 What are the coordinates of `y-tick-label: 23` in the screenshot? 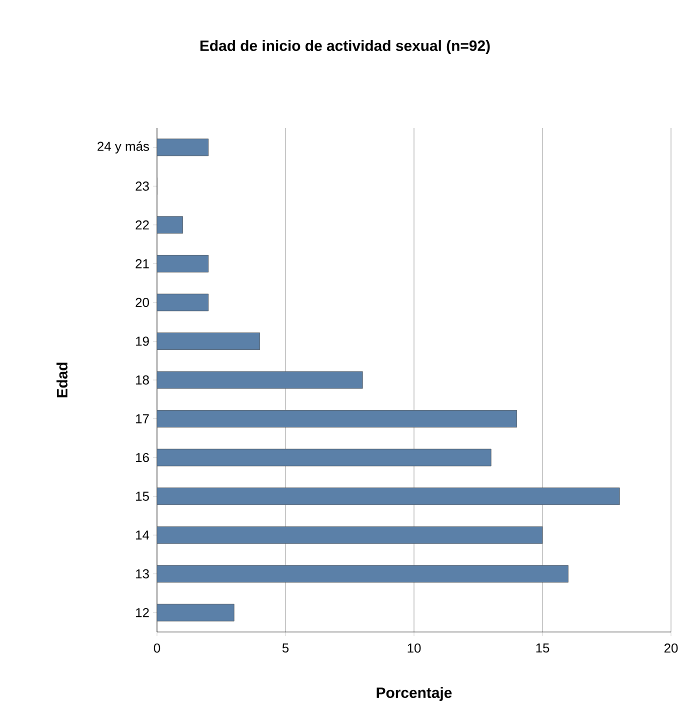 It's located at (142, 186).